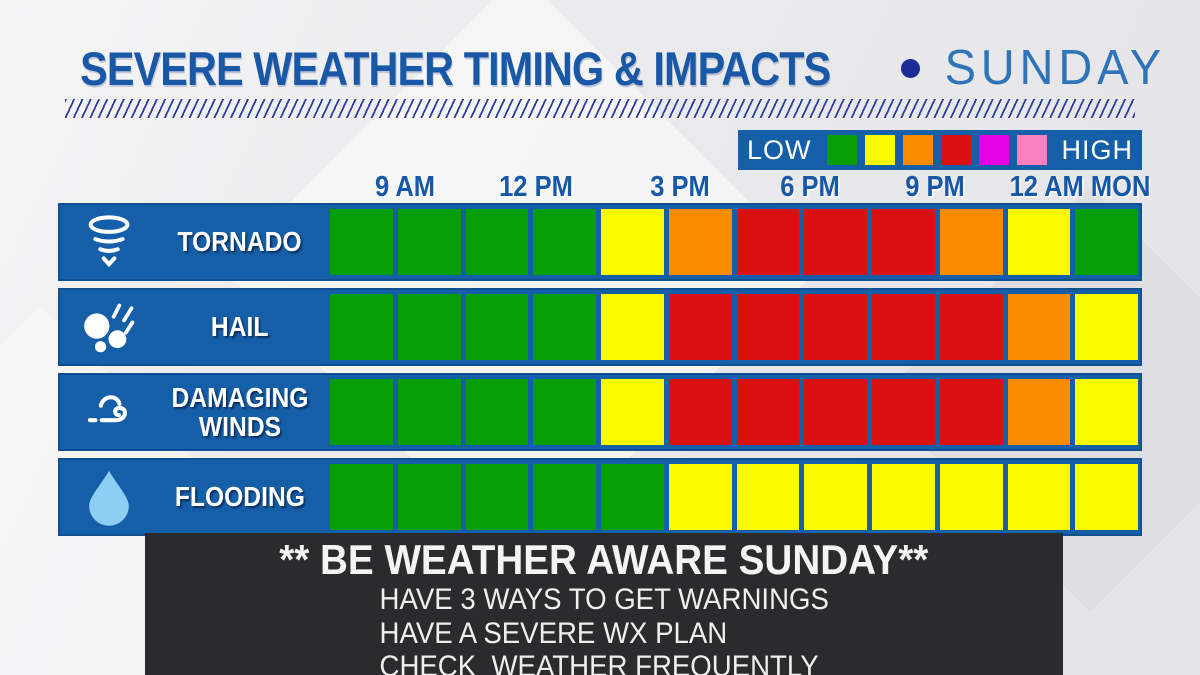 The height and width of the screenshot is (675, 1200). I want to click on legend-low-label: LOW, so click(779, 149).